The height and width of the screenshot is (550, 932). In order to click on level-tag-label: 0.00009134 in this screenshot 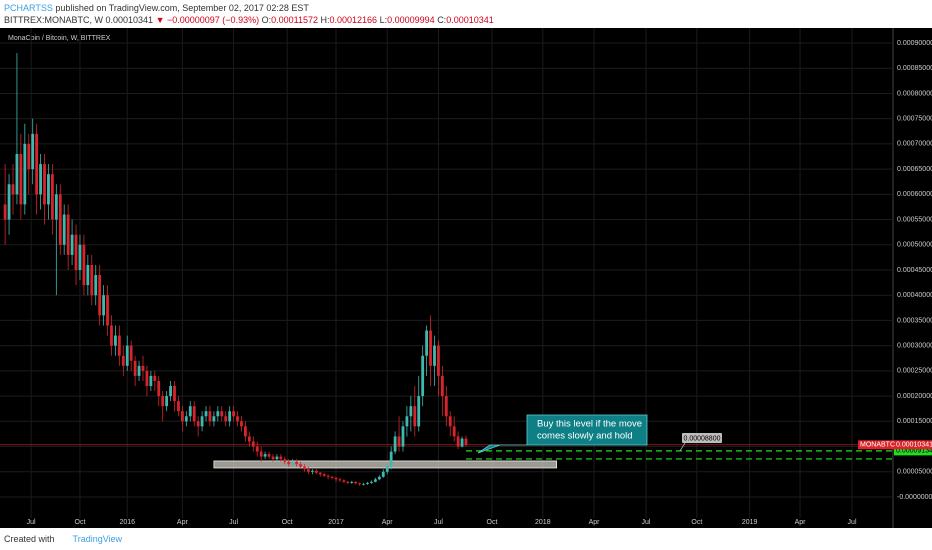, I will do `click(914, 451)`.